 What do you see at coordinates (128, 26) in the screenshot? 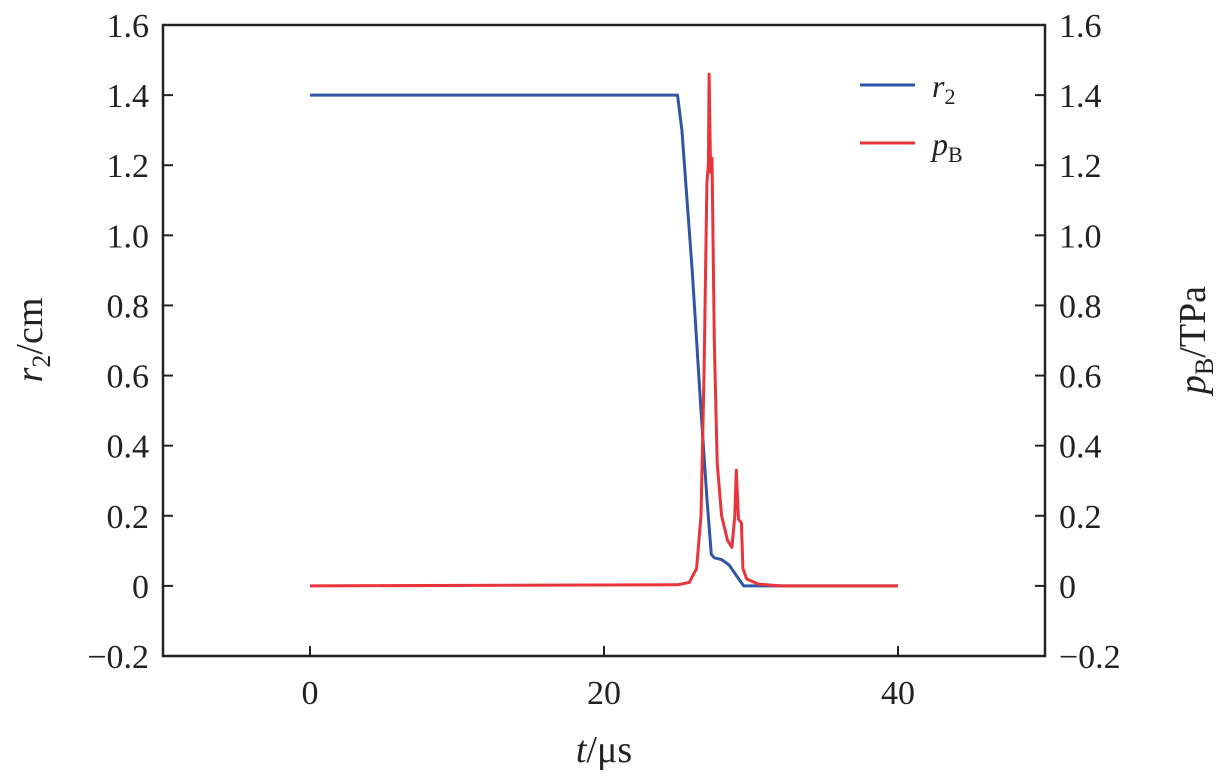
I see `y-tick-label-left: 1.6` at bounding box center [128, 26].